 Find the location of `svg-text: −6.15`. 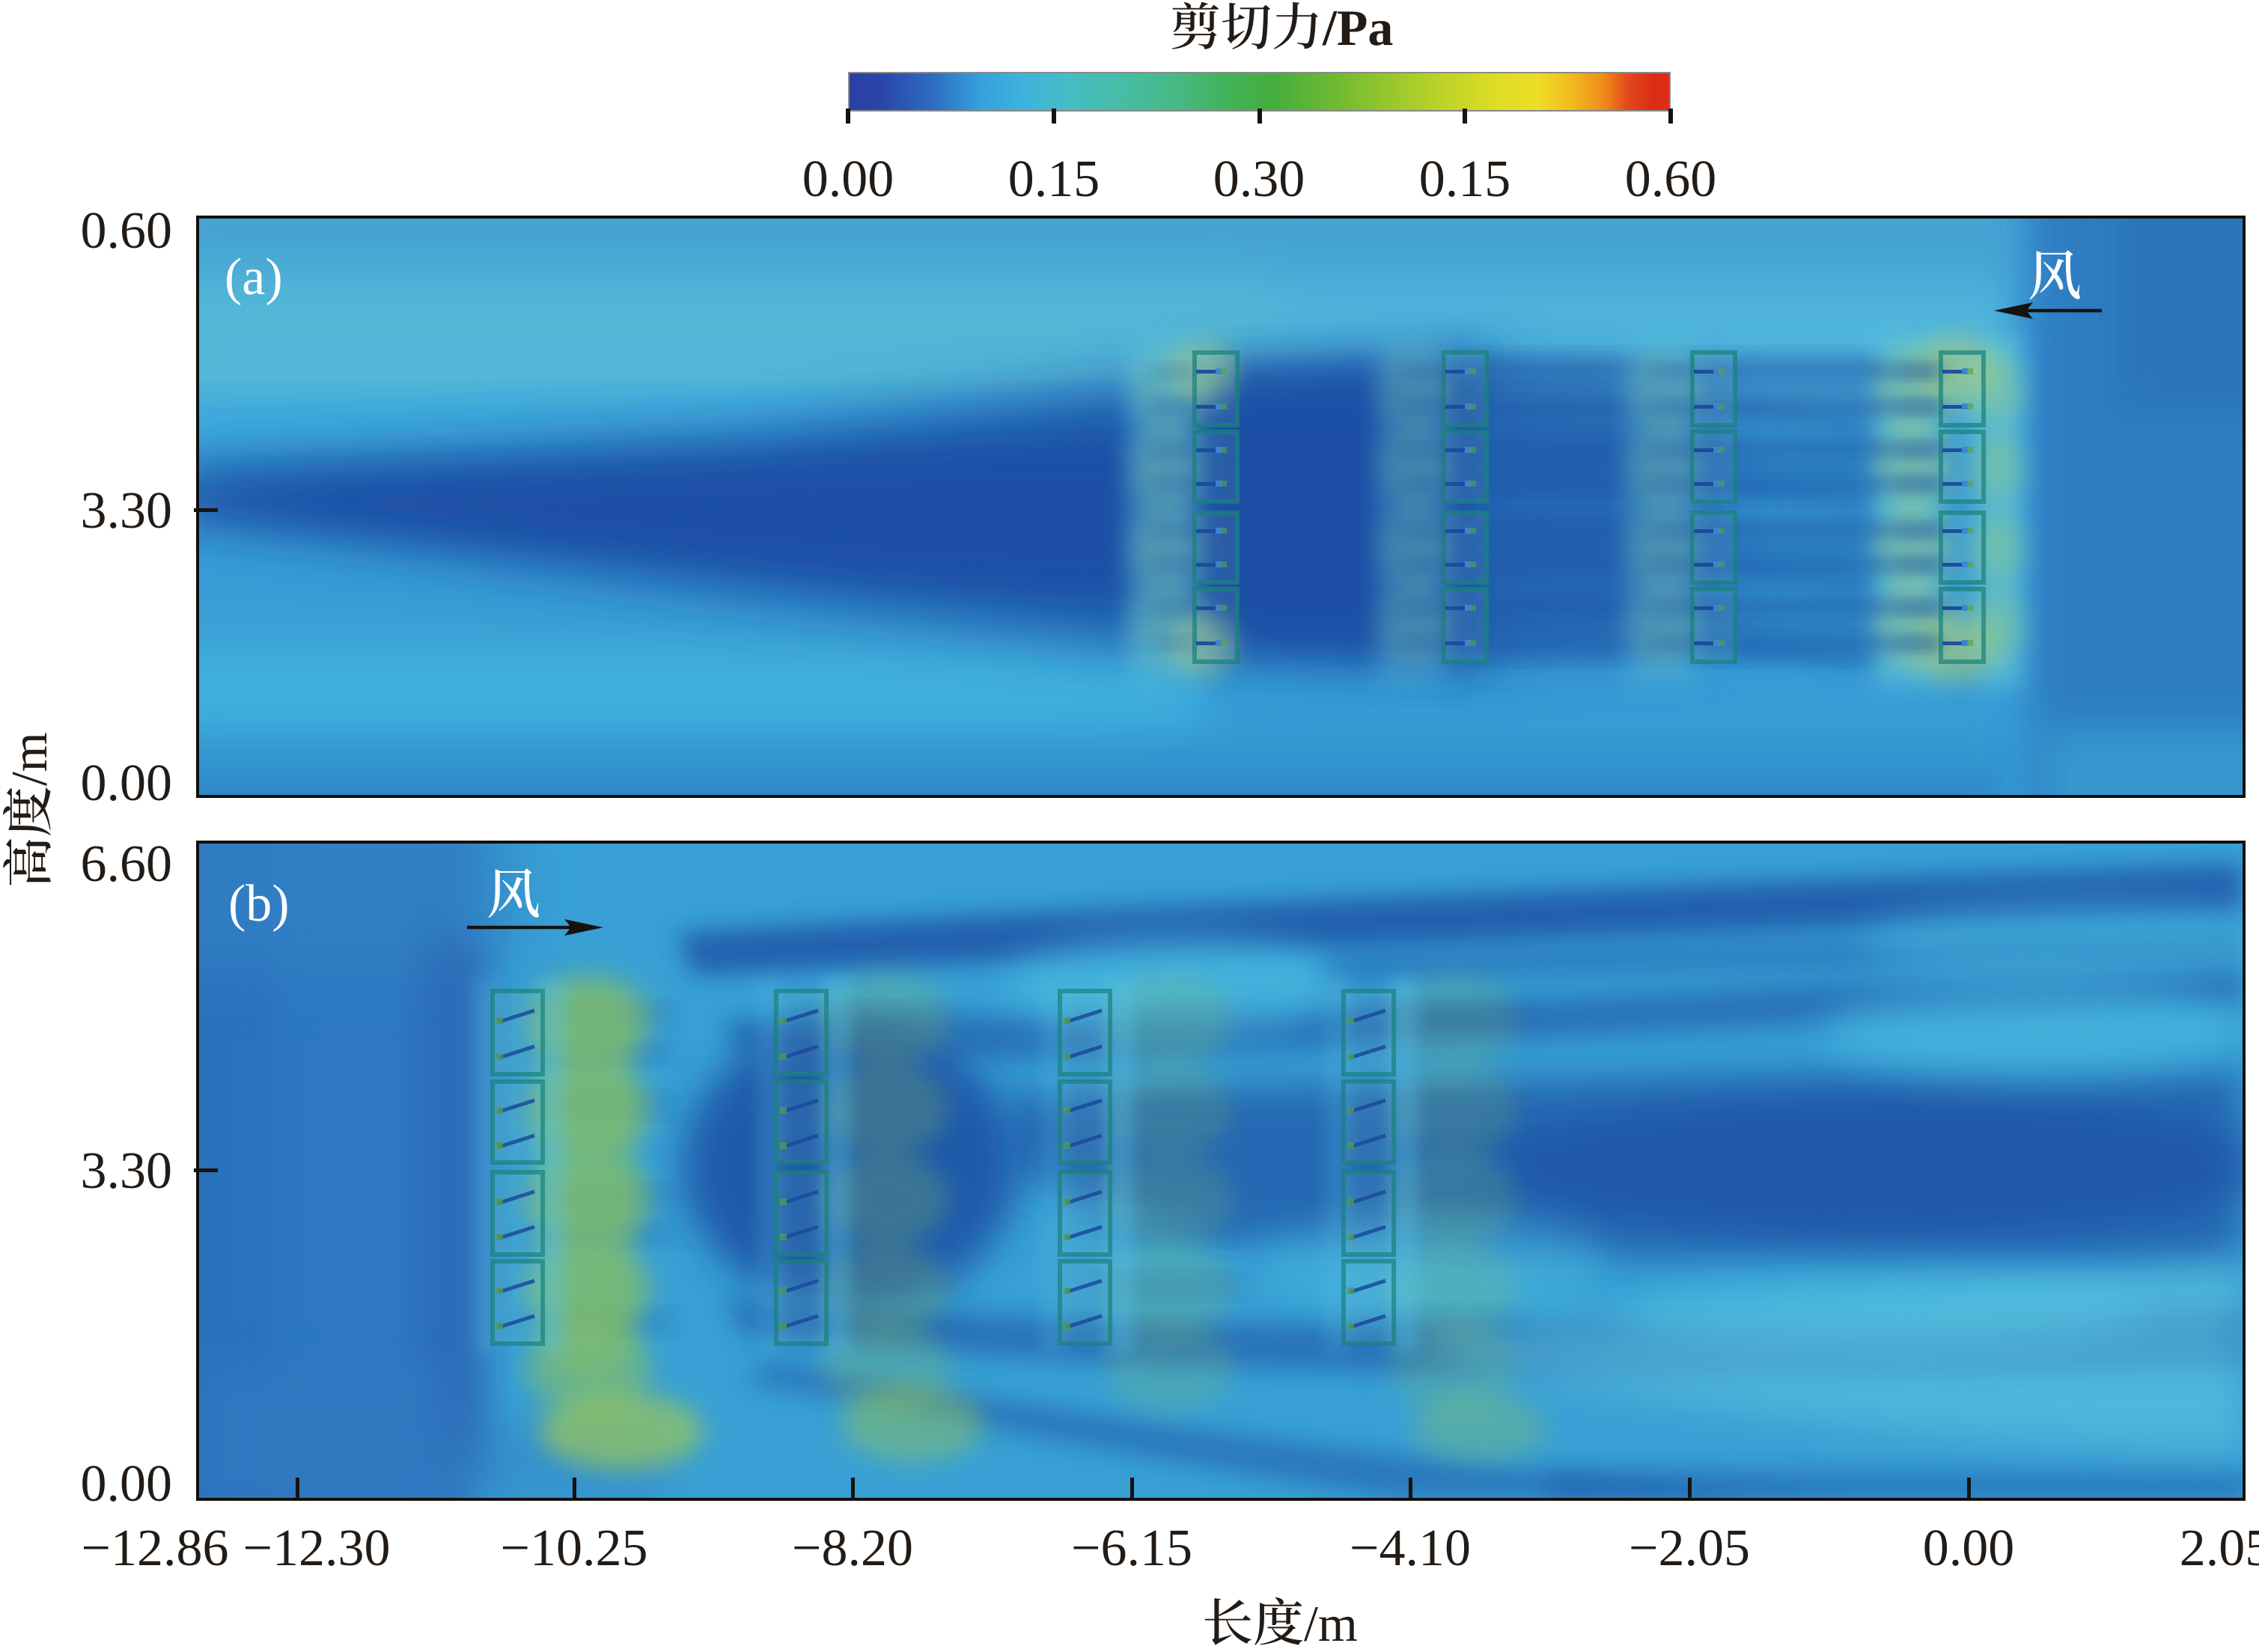

svg-text: −6.15 is located at coordinates (1131, 1548).